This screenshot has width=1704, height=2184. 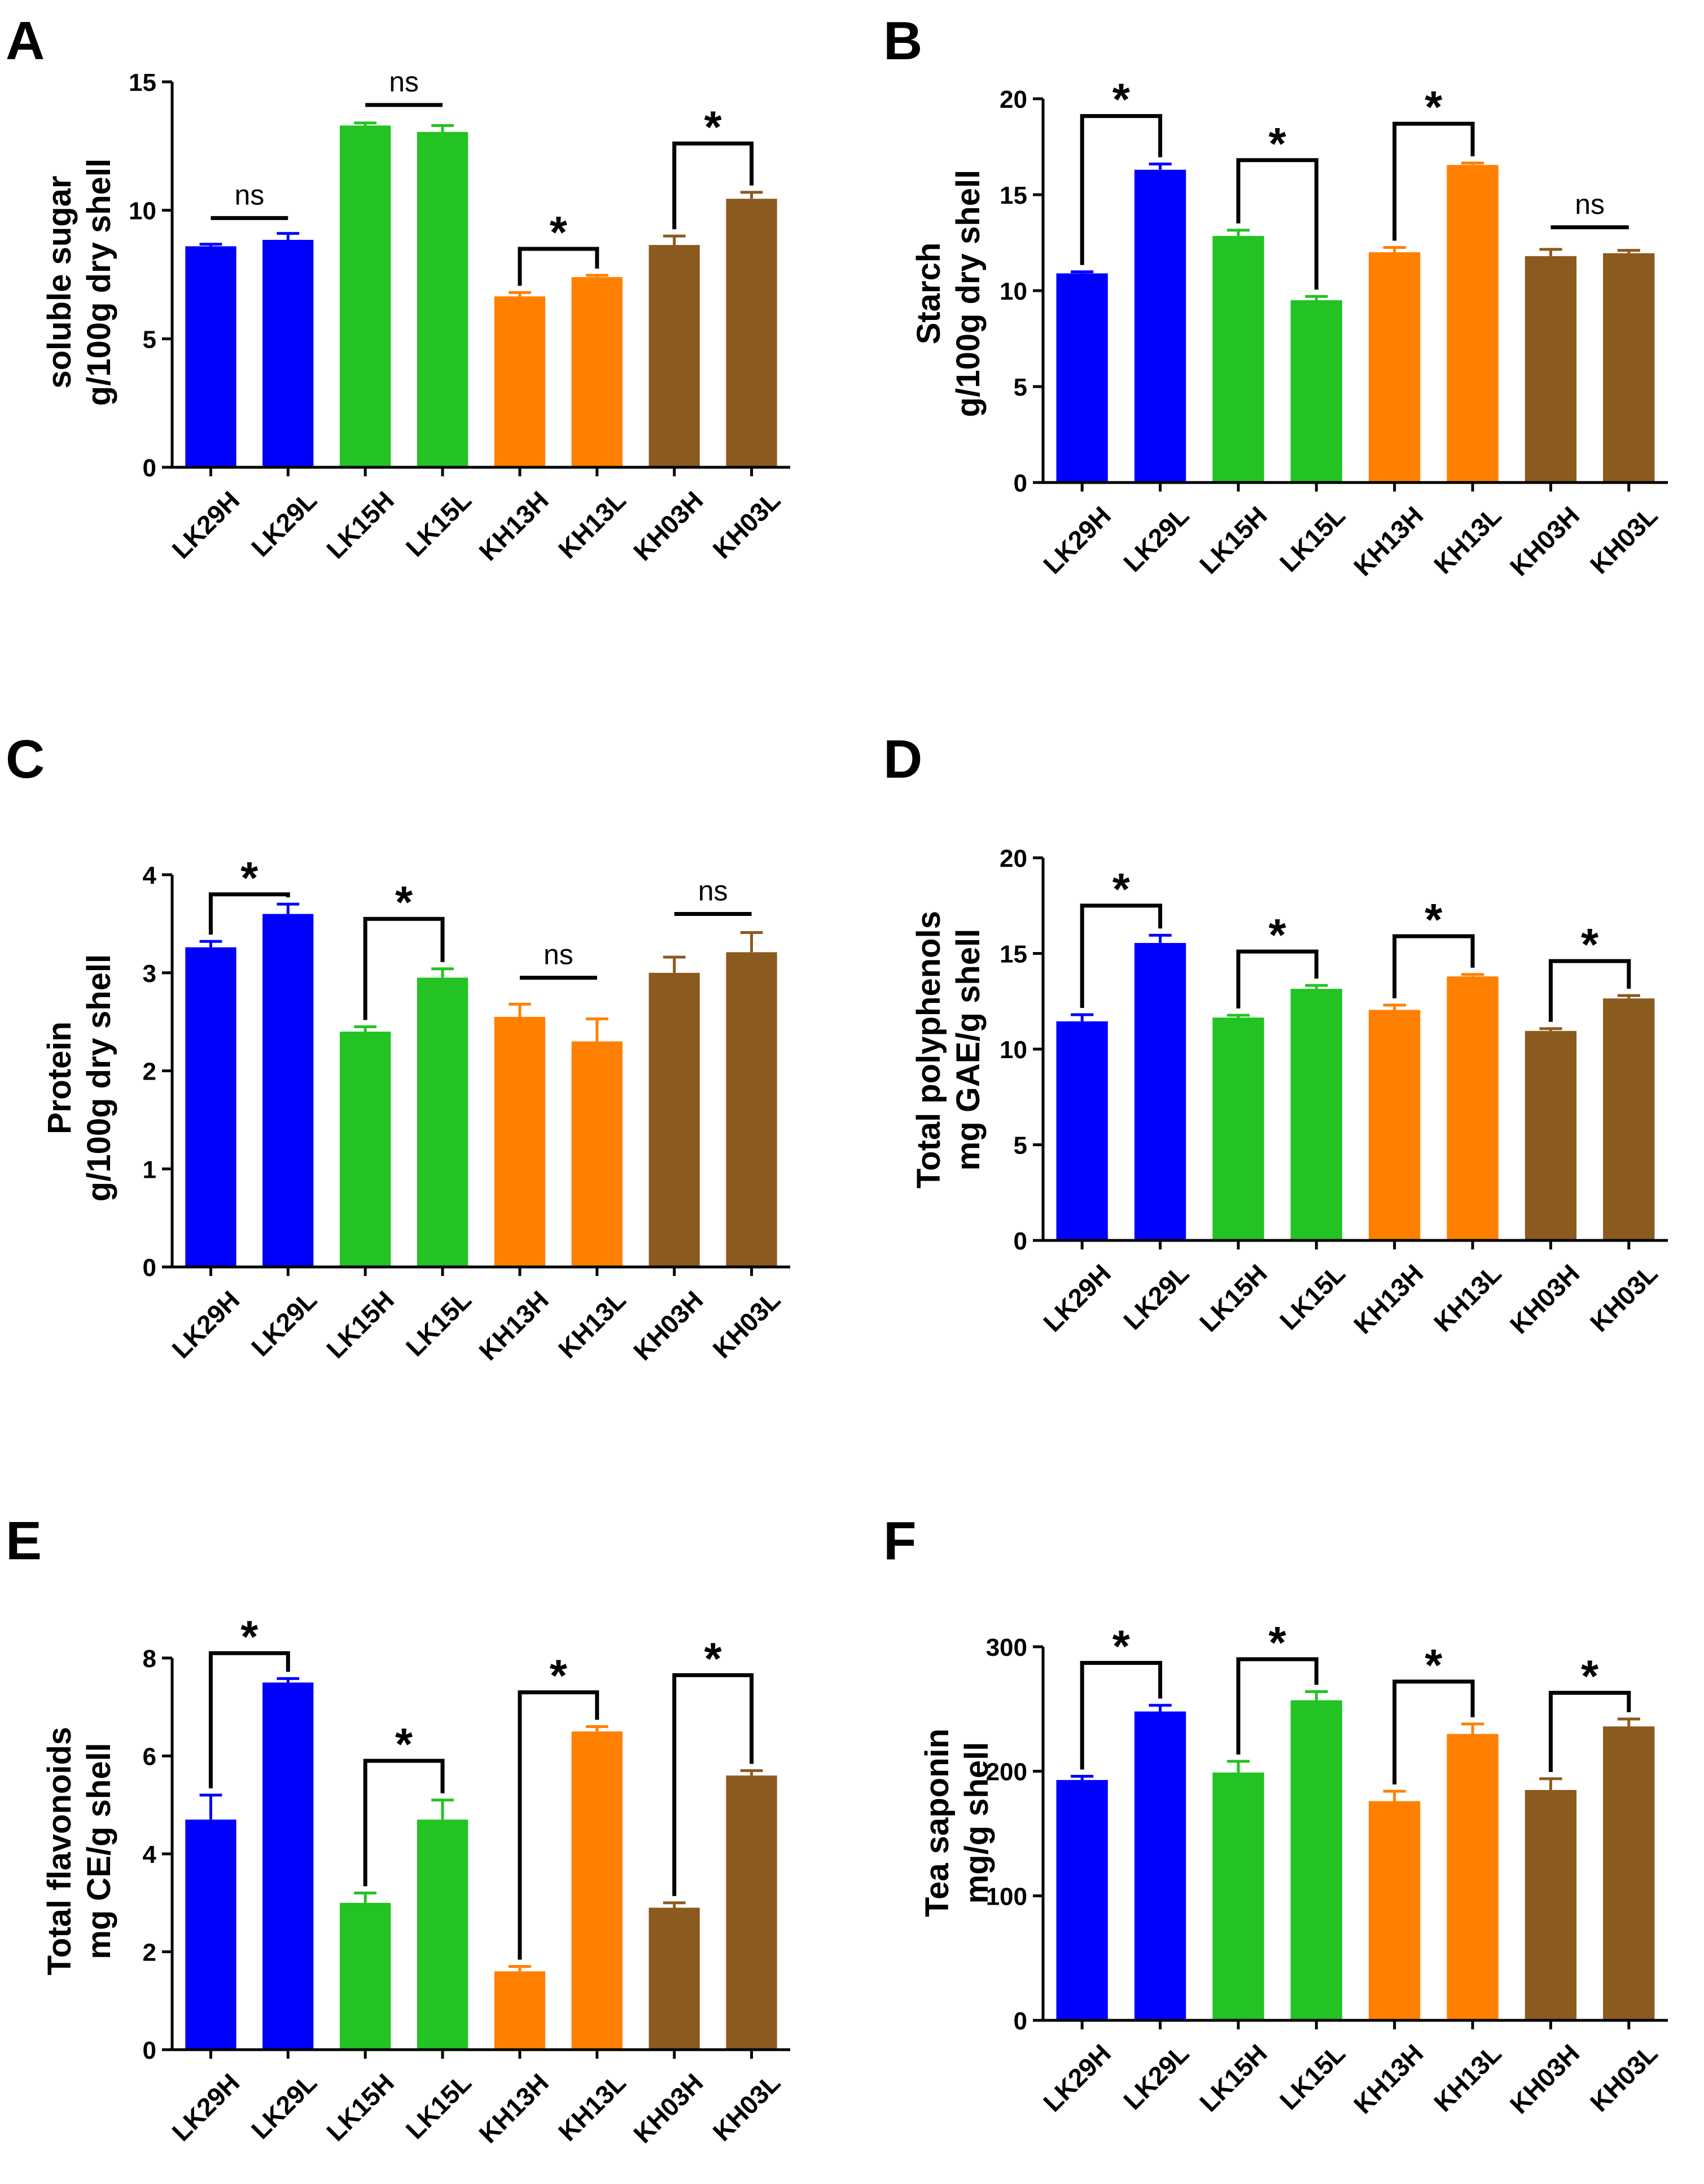 I want to click on panel-f-bar-kh13h, so click(x=1395, y=1910).